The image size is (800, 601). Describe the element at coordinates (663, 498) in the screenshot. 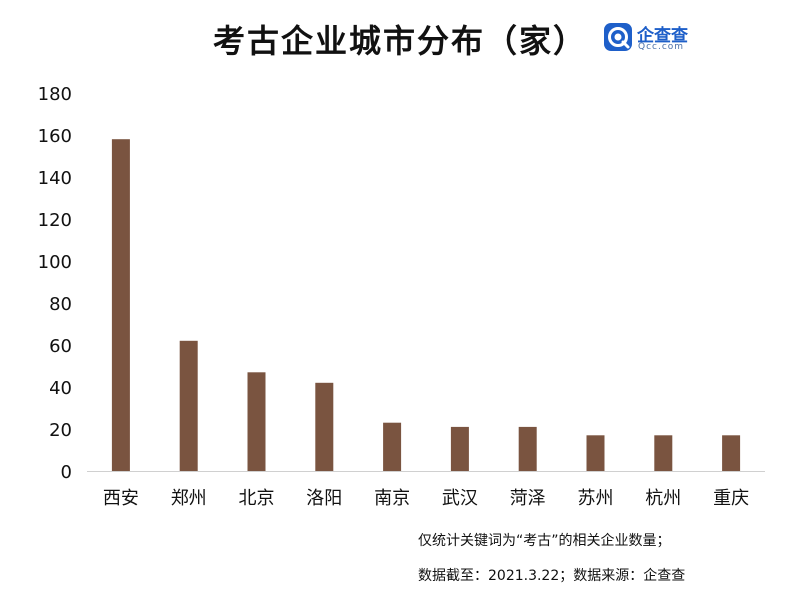

I see `x-tick-label: 杭州` at that location.